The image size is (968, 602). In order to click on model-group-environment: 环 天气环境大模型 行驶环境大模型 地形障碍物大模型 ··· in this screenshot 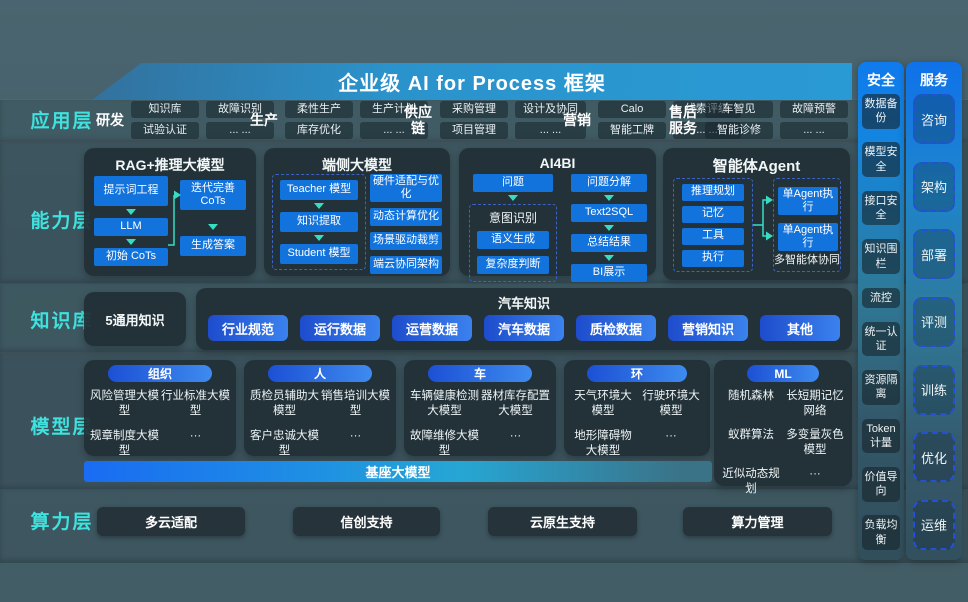, I will do `click(637, 408)`.